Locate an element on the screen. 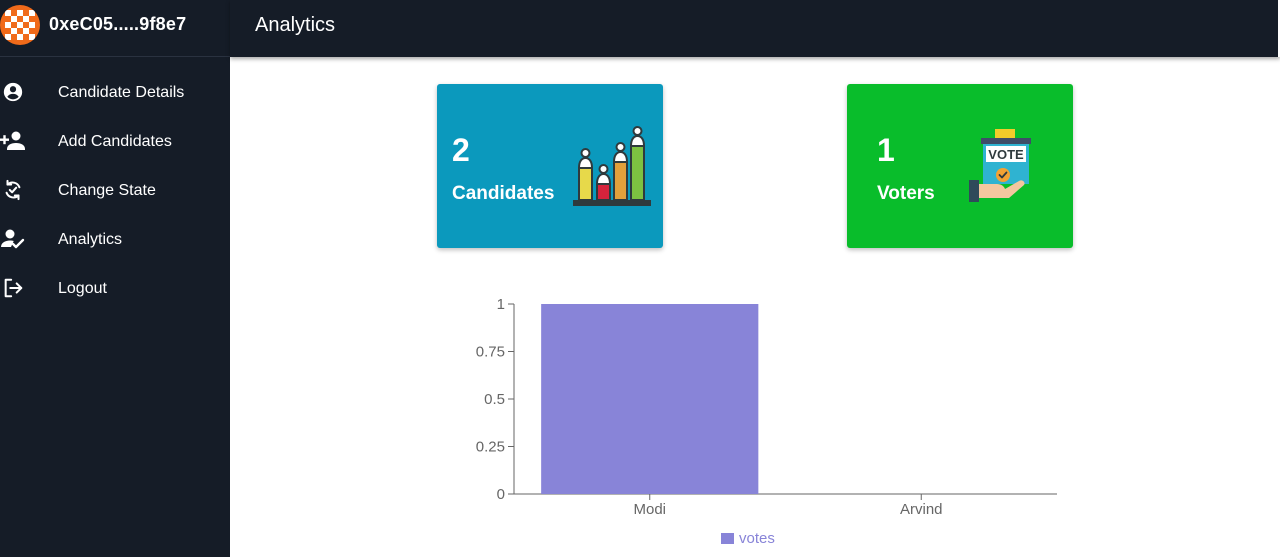 Image resolution: width=1280 pixels, height=557 pixels. y-tick-label: 0.25 is located at coordinates (490, 447).